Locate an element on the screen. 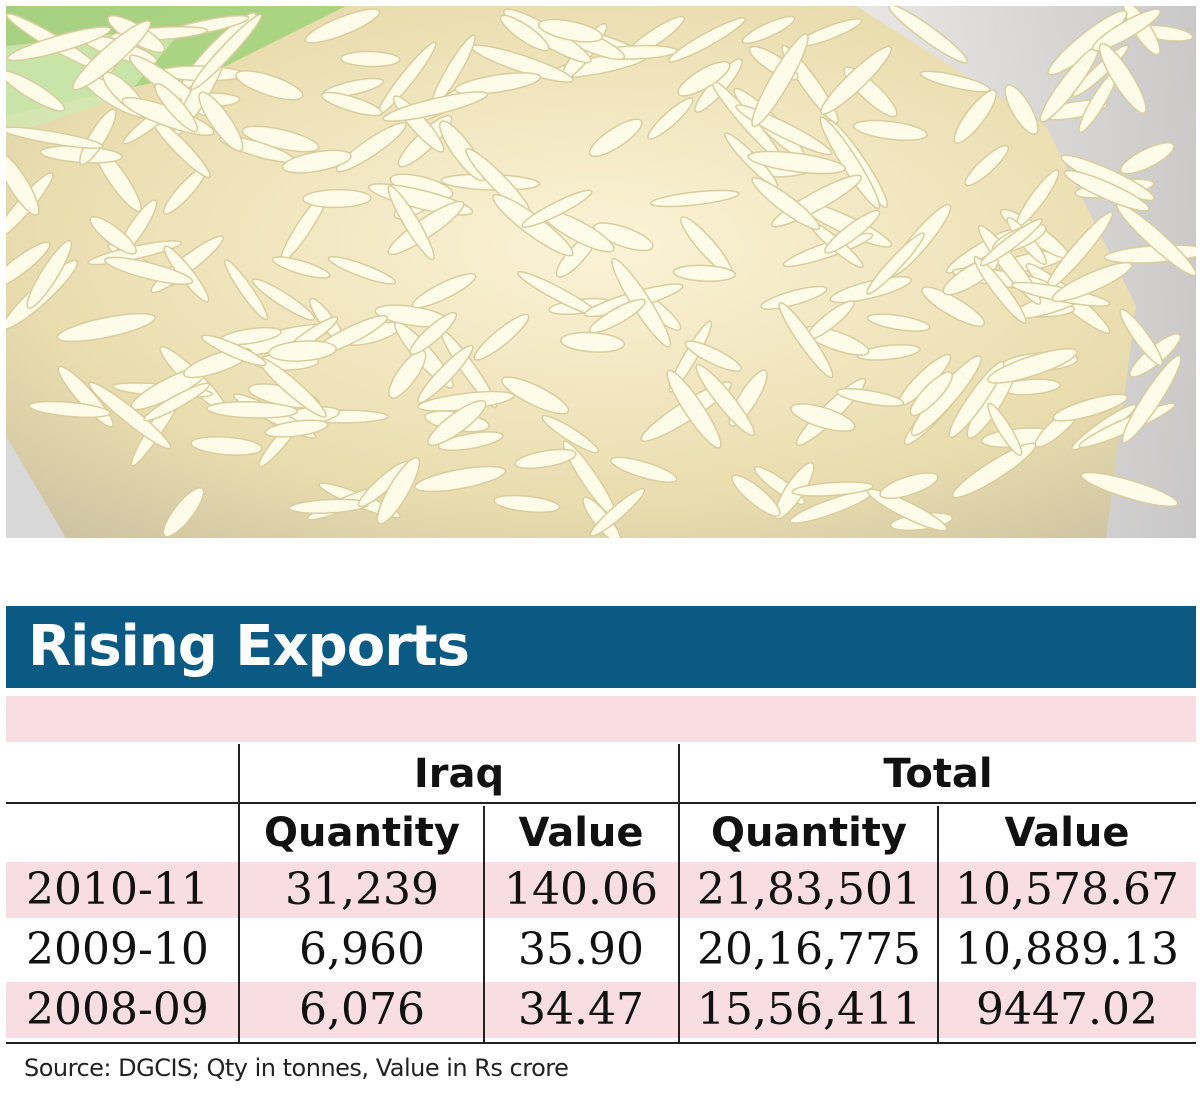  cell-total-quantity: 21,83,501 is located at coordinates (809, 889).